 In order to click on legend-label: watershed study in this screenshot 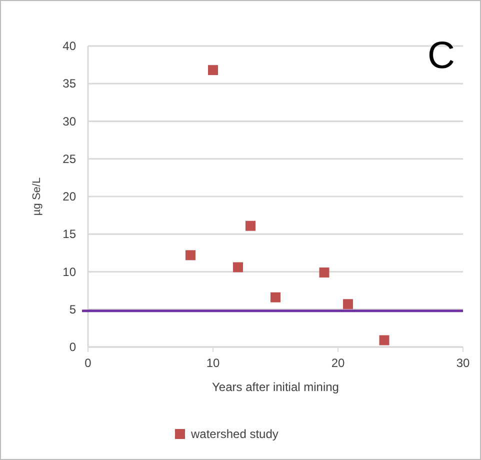, I will do `click(234, 434)`.